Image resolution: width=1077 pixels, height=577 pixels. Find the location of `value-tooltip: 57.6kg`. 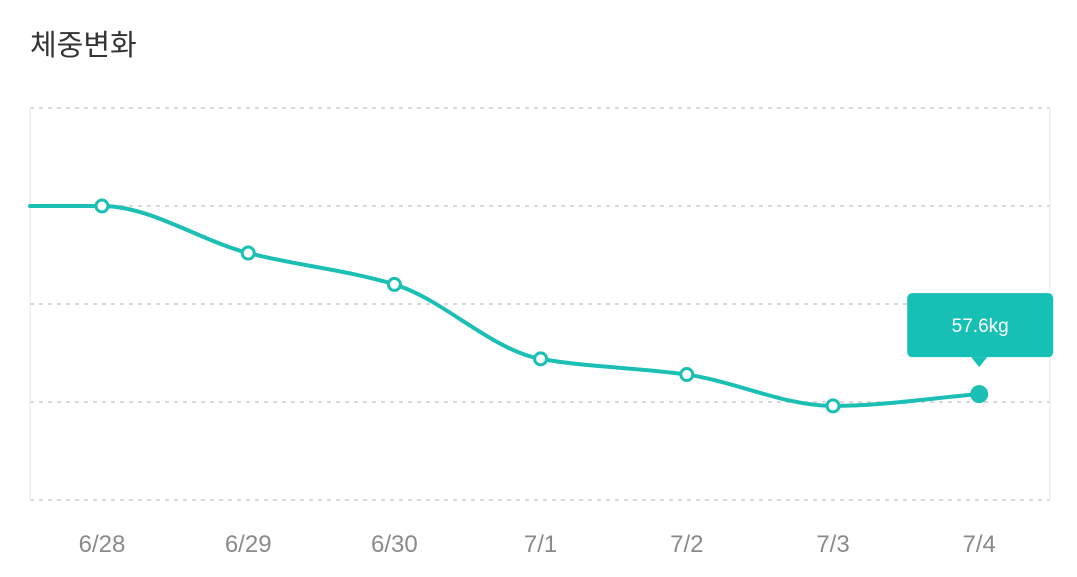

value-tooltip: 57.6kg is located at coordinates (980, 330).